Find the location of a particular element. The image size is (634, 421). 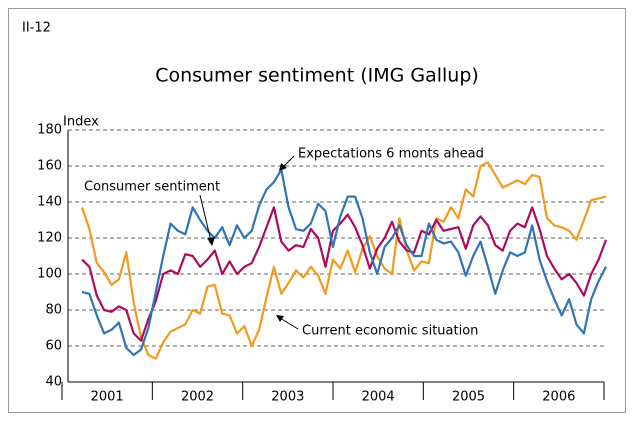

y-tick-label: 100 is located at coordinates (49, 274).